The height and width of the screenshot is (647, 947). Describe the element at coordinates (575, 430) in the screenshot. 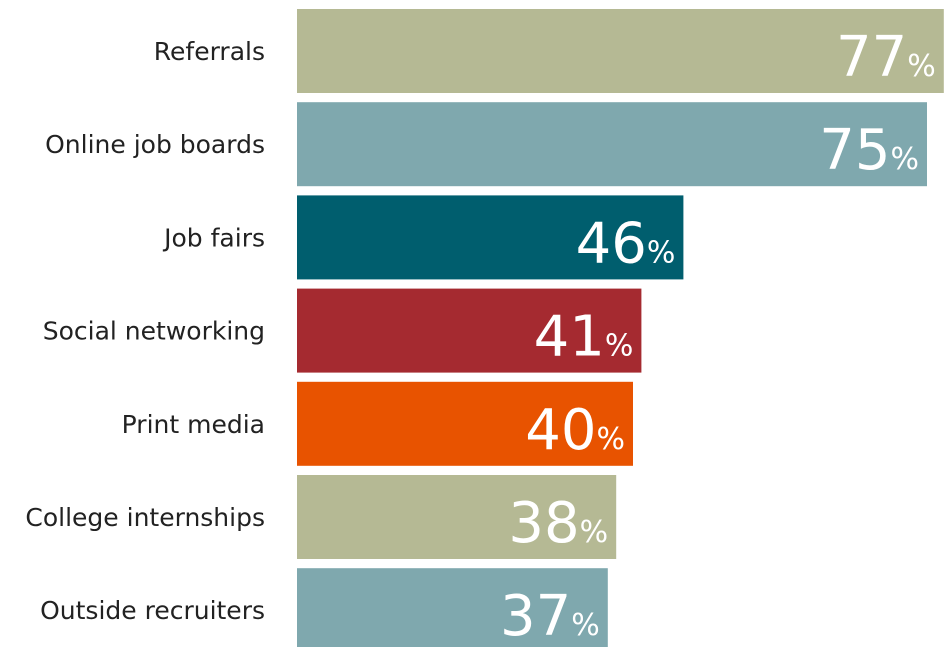

I see `value-label: 40%` at that location.